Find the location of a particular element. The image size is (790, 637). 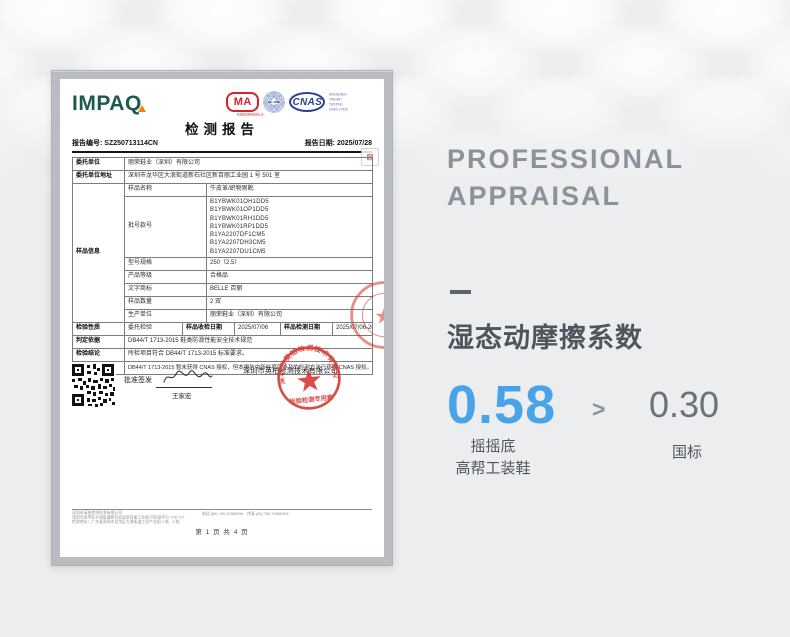

footer-address-line: 检测地址：广东省深圳市龙华区大浪街道工业产业园 2 栋、3 栋 is located at coordinates (126, 522).